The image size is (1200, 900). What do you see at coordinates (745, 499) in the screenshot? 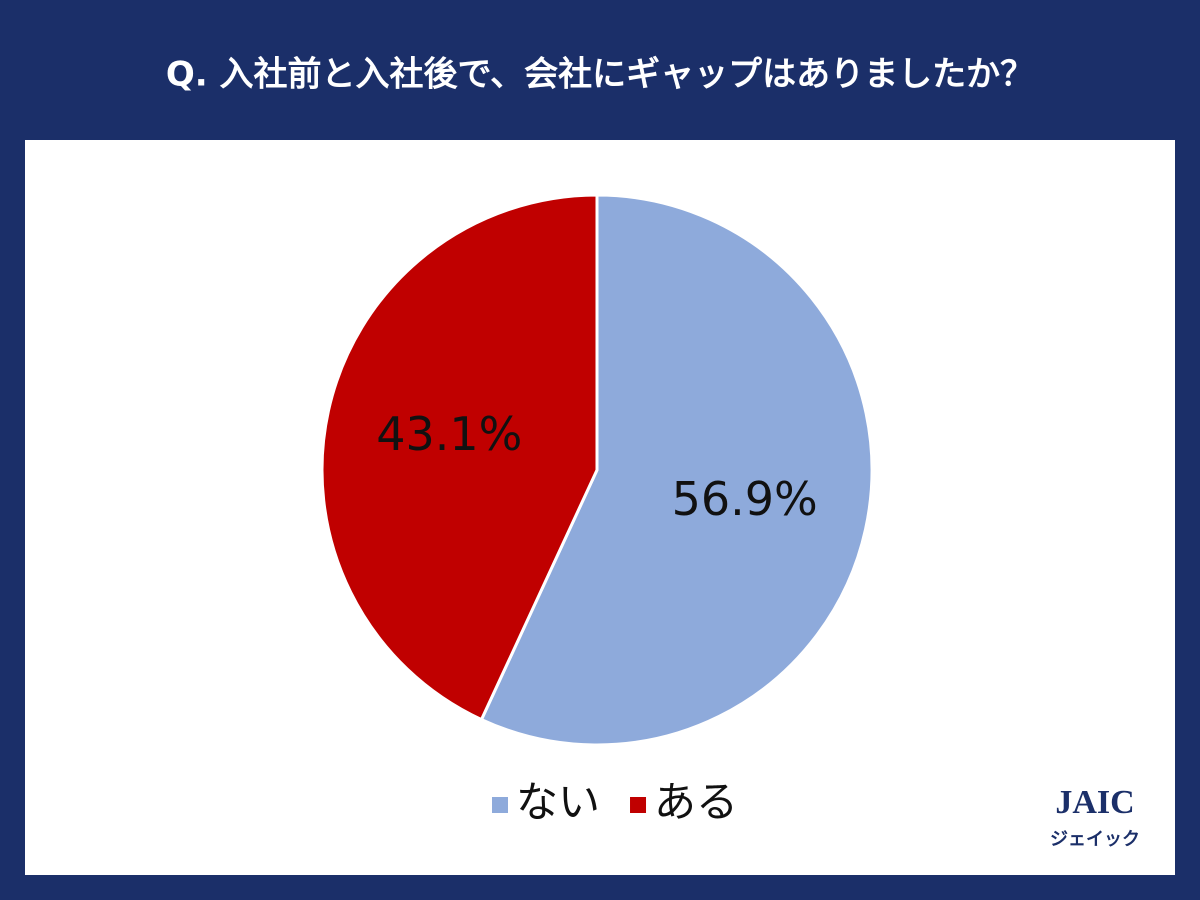
I see `data-label: 56.9%` at bounding box center [745, 499].